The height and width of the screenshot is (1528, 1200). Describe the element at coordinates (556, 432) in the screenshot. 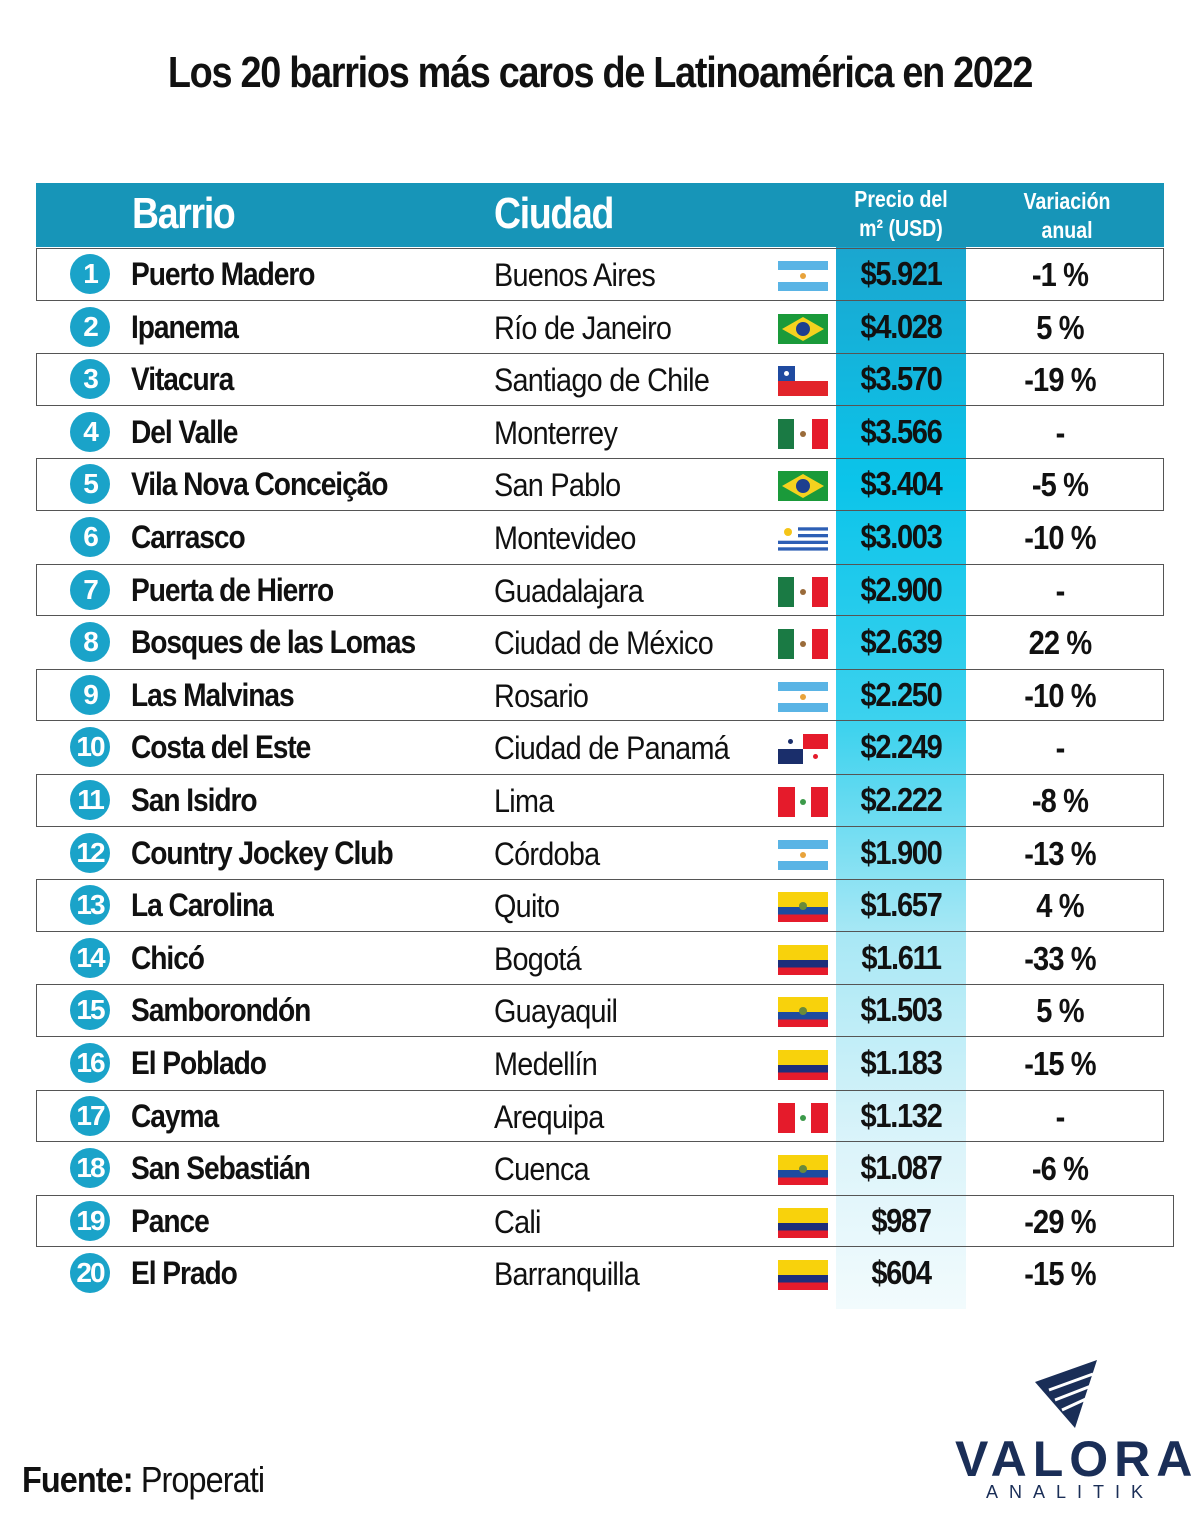

I see `ciudad-name: Monterrey` at that location.